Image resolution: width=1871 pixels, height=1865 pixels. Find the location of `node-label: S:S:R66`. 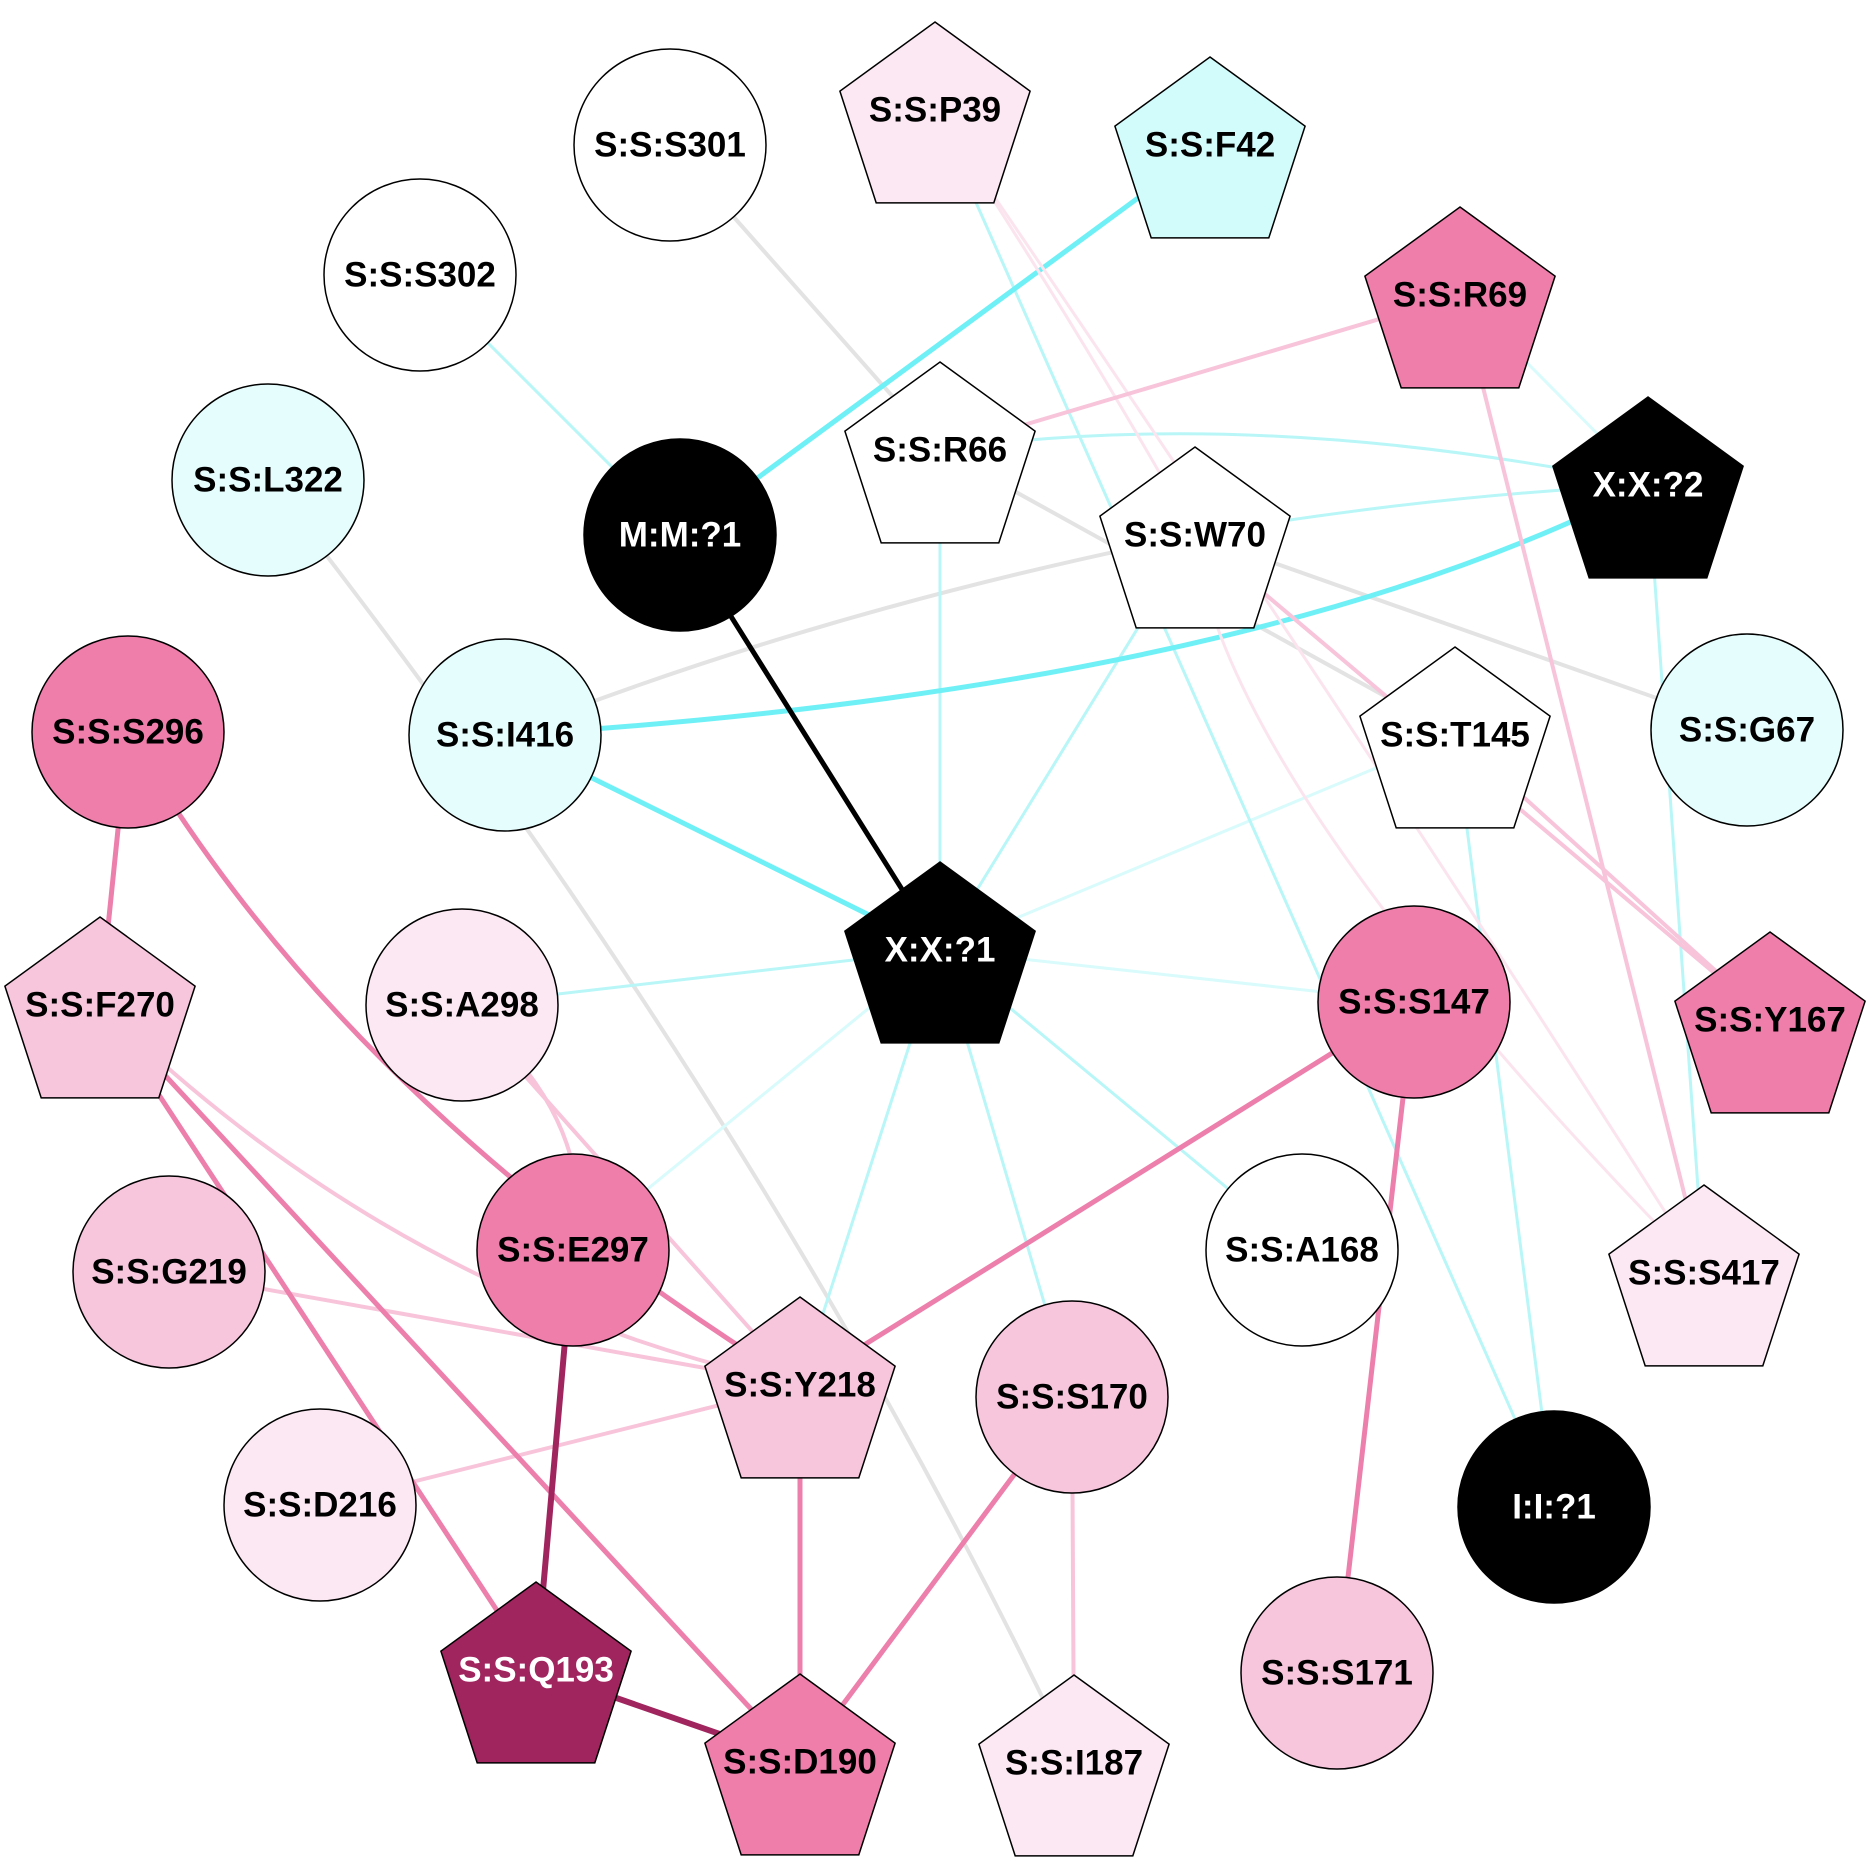

node-label: S:S:R66 is located at coordinates (940, 450).